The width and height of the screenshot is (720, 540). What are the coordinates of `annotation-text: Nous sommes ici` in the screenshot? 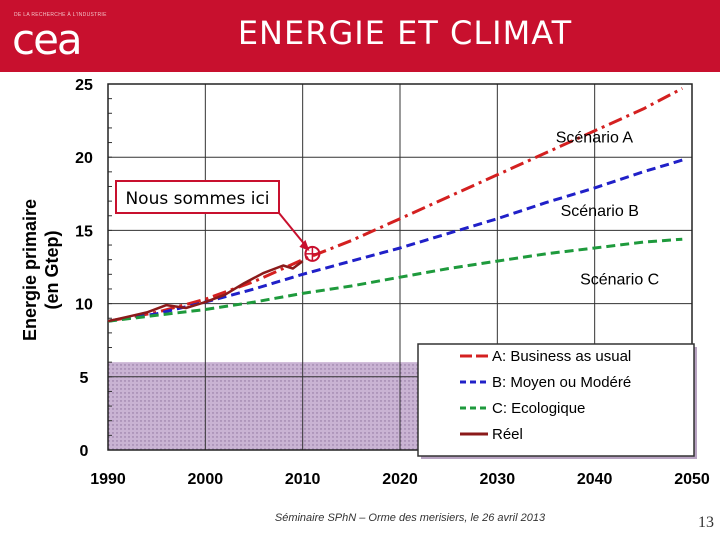 It's located at (197, 199).